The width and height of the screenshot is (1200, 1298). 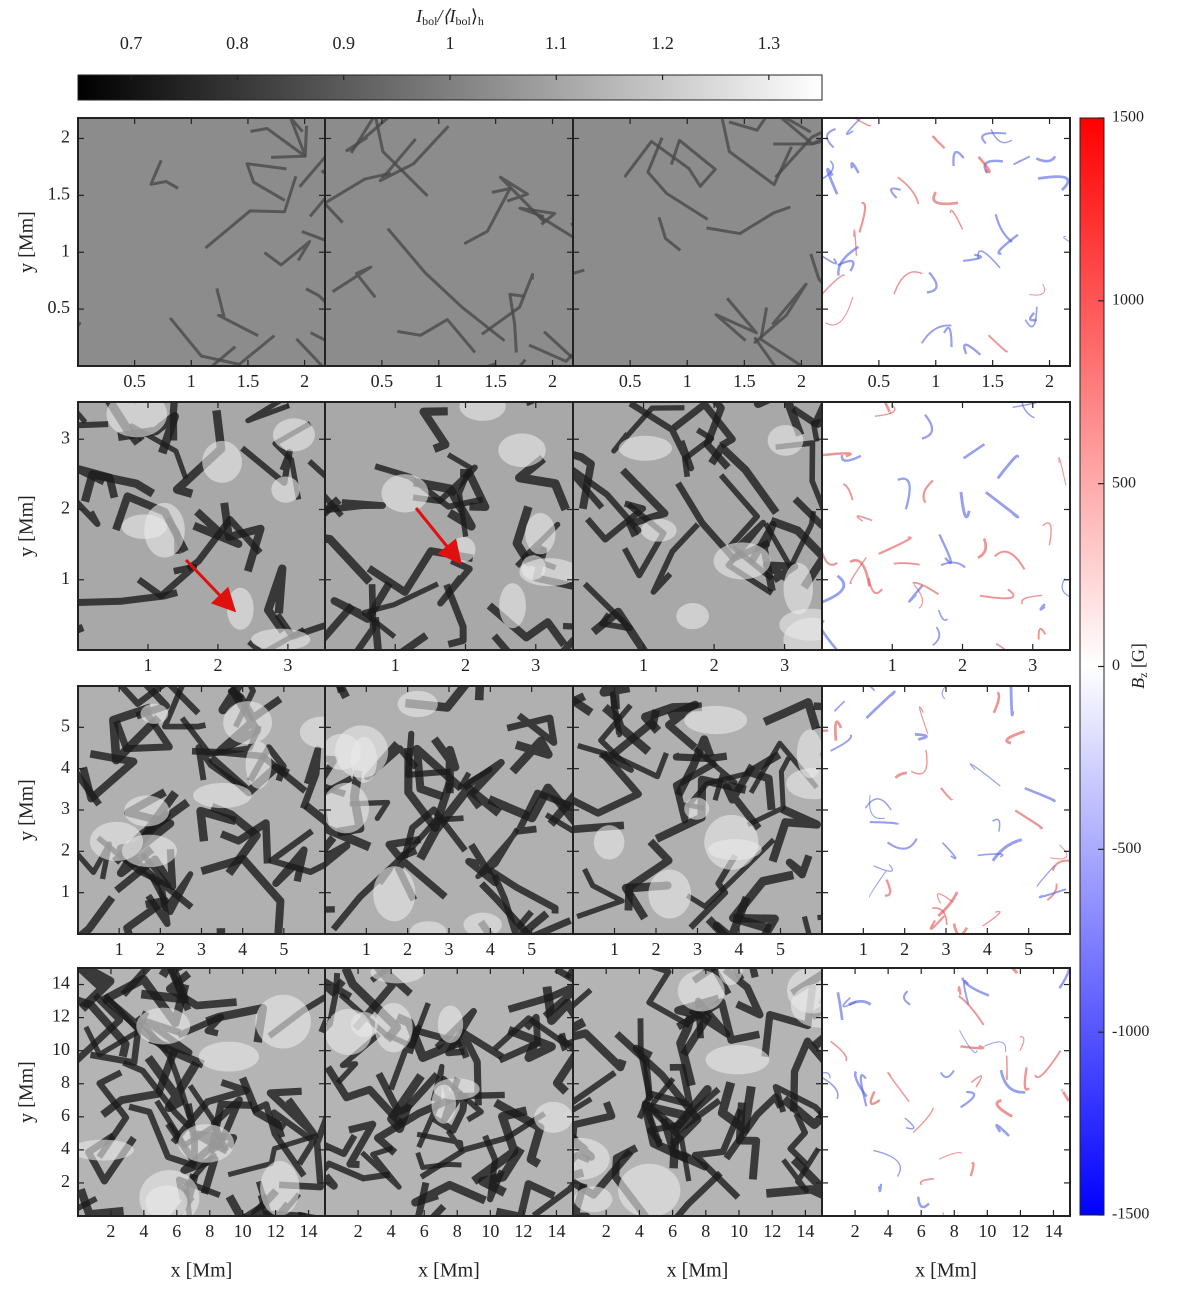 What do you see at coordinates (1130, 1031) in the screenshot?
I see `colorbar-tick-label: -1000` at bounding box center [1130, 1031].